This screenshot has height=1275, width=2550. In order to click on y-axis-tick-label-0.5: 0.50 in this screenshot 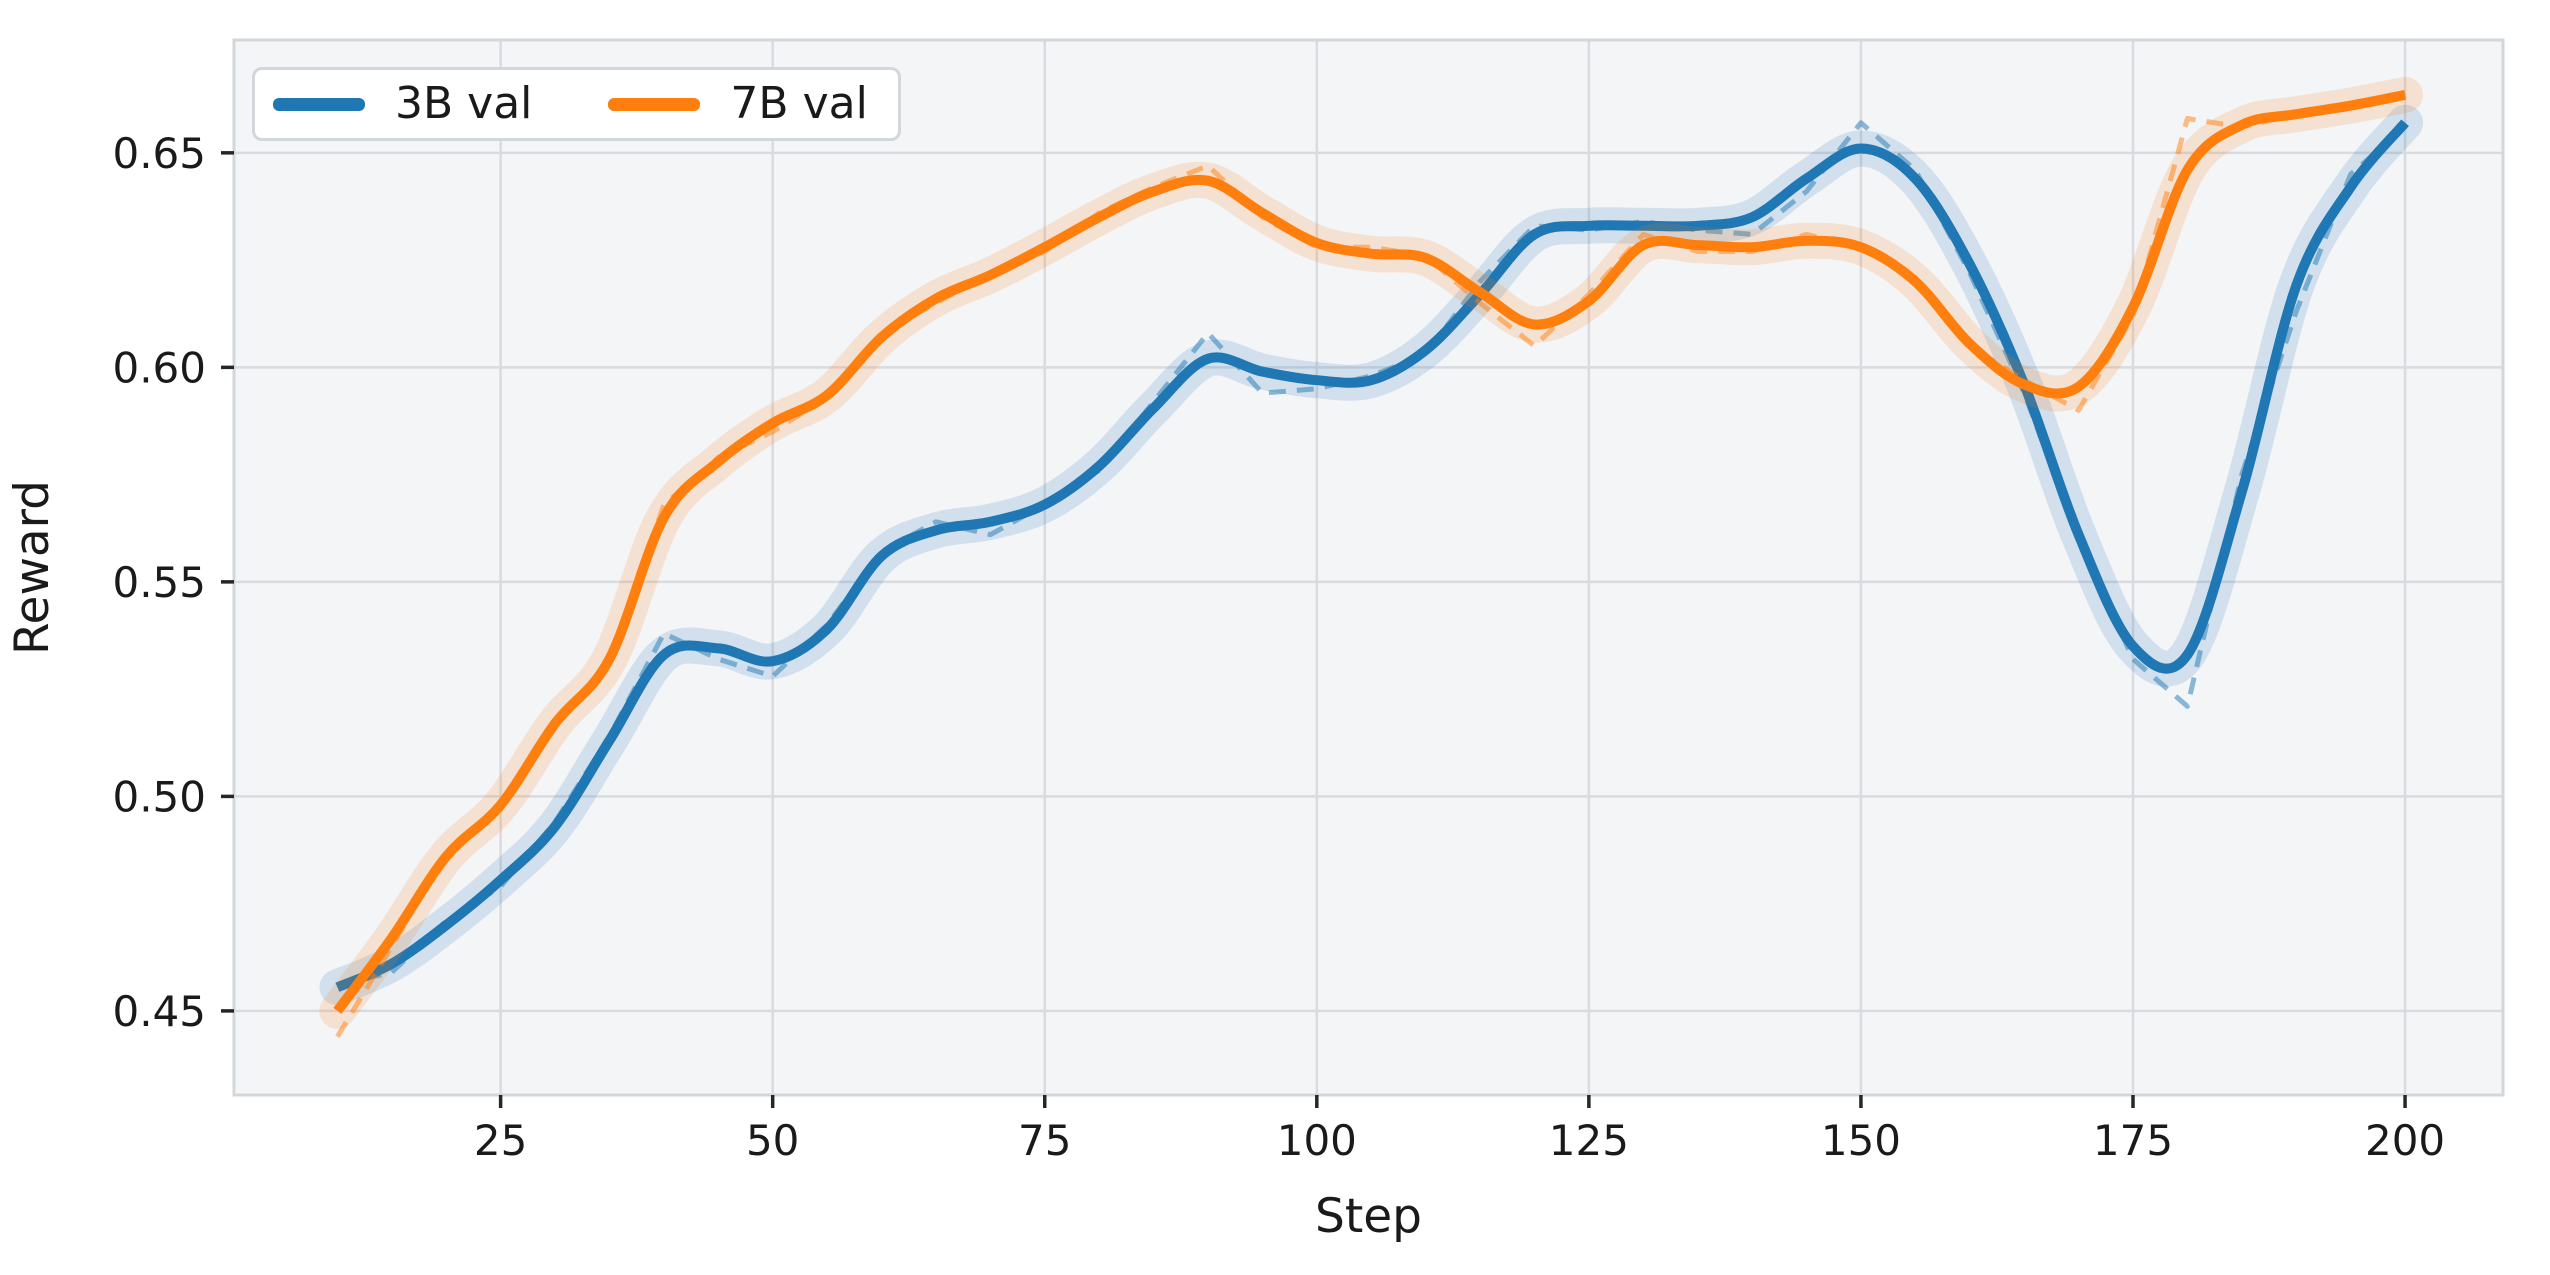, I will do `click(159, 796)`.